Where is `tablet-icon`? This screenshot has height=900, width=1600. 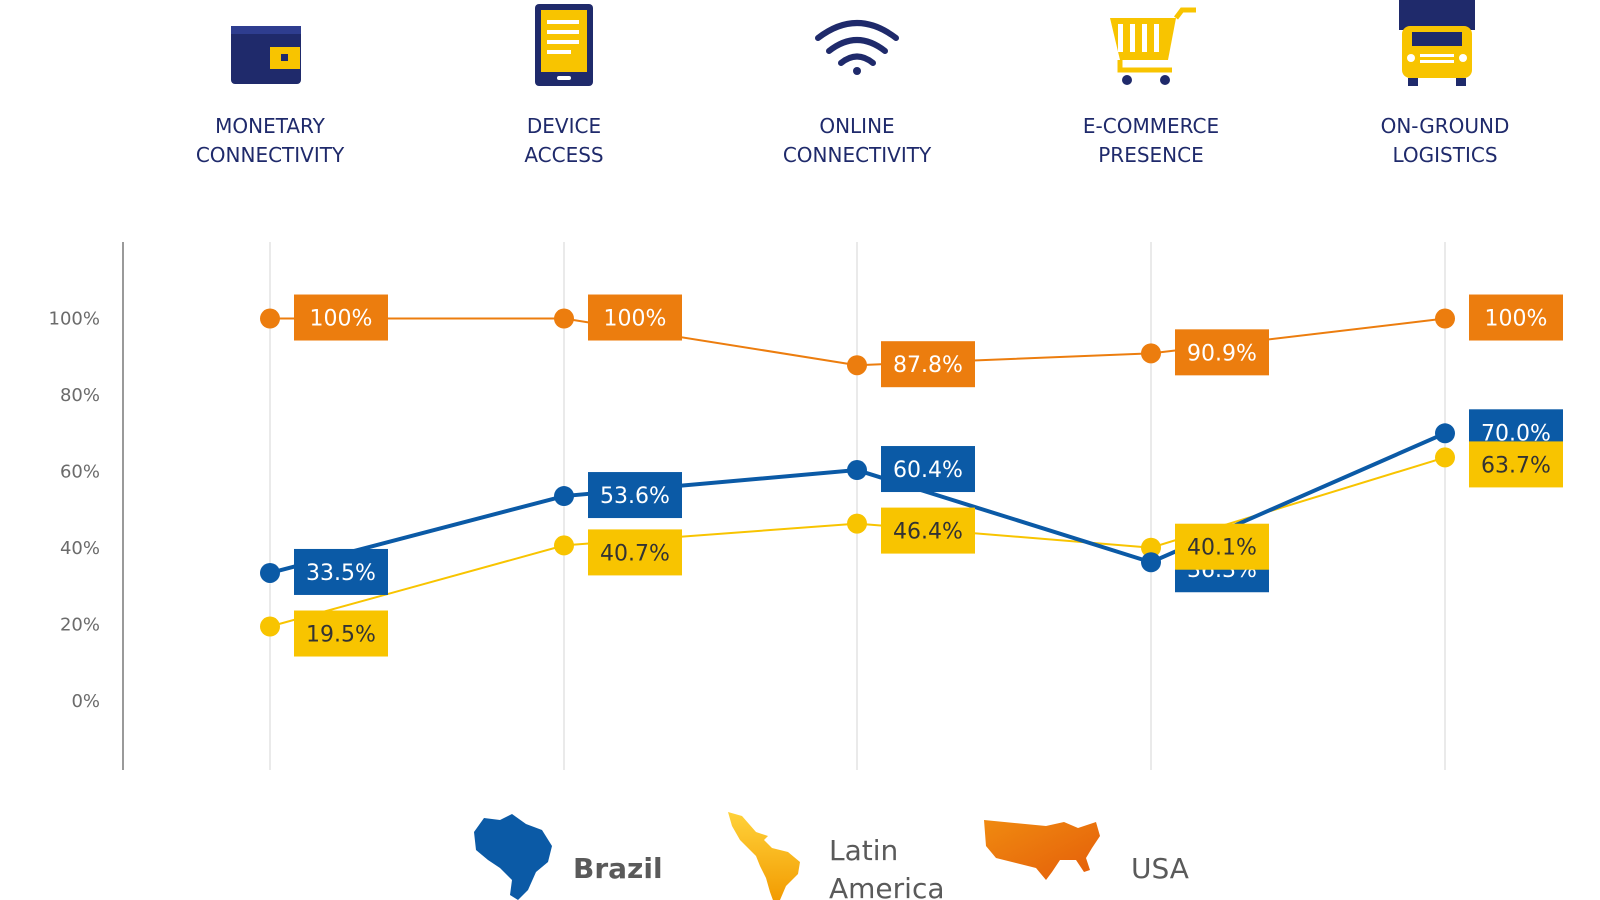 tablet-icon is located at coordinates (564, 45).